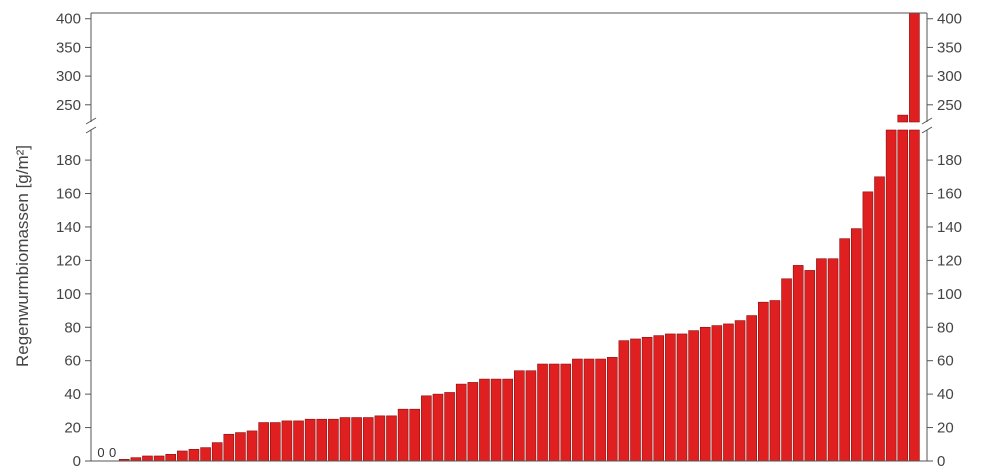  Describe the element at coordinates (68, 194) in the screenshot. I see `y-tick-label-left-lower-8: 160` at that location.